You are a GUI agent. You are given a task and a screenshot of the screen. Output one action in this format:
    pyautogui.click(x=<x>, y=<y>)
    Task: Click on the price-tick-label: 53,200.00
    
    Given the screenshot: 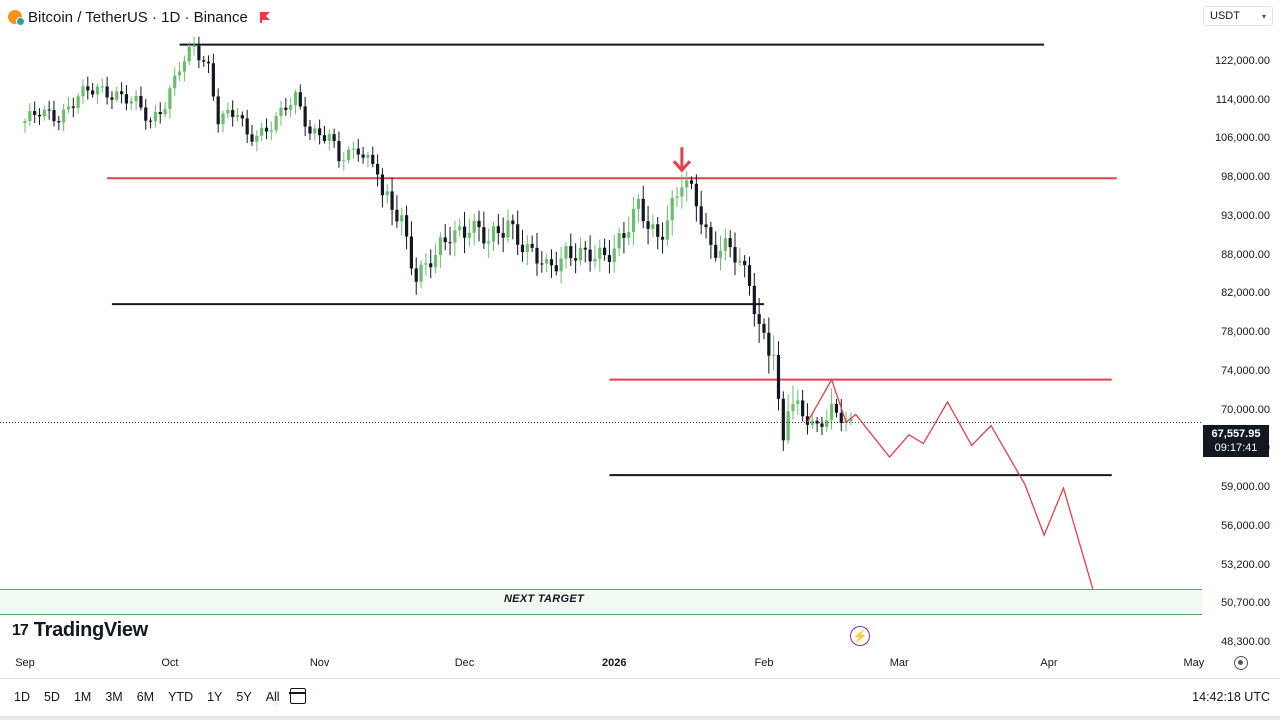 What is the action you would take?
    pyautogui.click(x=1245, y=564)
    